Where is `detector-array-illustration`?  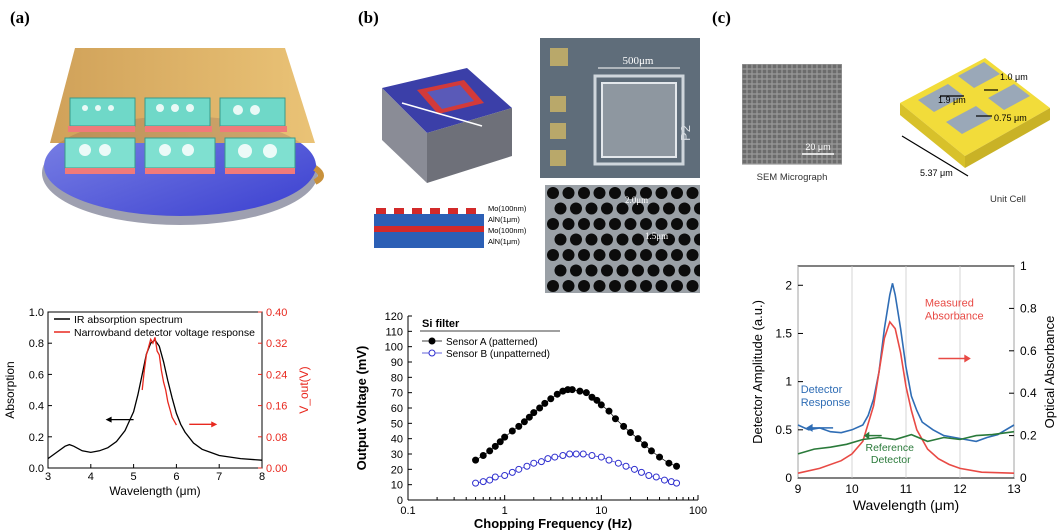
detector-array-illustration is located at coordinates (183, 136).